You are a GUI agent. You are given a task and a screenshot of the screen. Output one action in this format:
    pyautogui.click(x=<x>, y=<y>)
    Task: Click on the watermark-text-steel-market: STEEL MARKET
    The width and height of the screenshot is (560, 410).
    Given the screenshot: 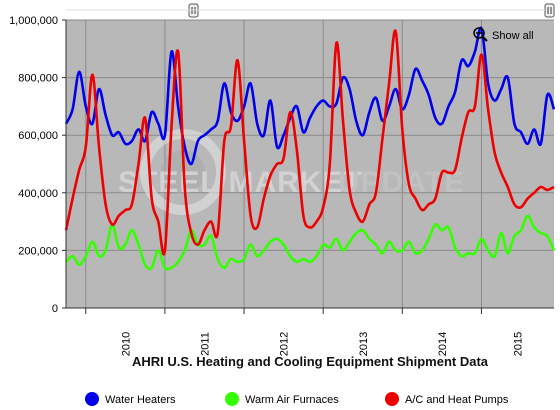 What is the action you would take?
    pyautogui.click(x=240, y=182)
    